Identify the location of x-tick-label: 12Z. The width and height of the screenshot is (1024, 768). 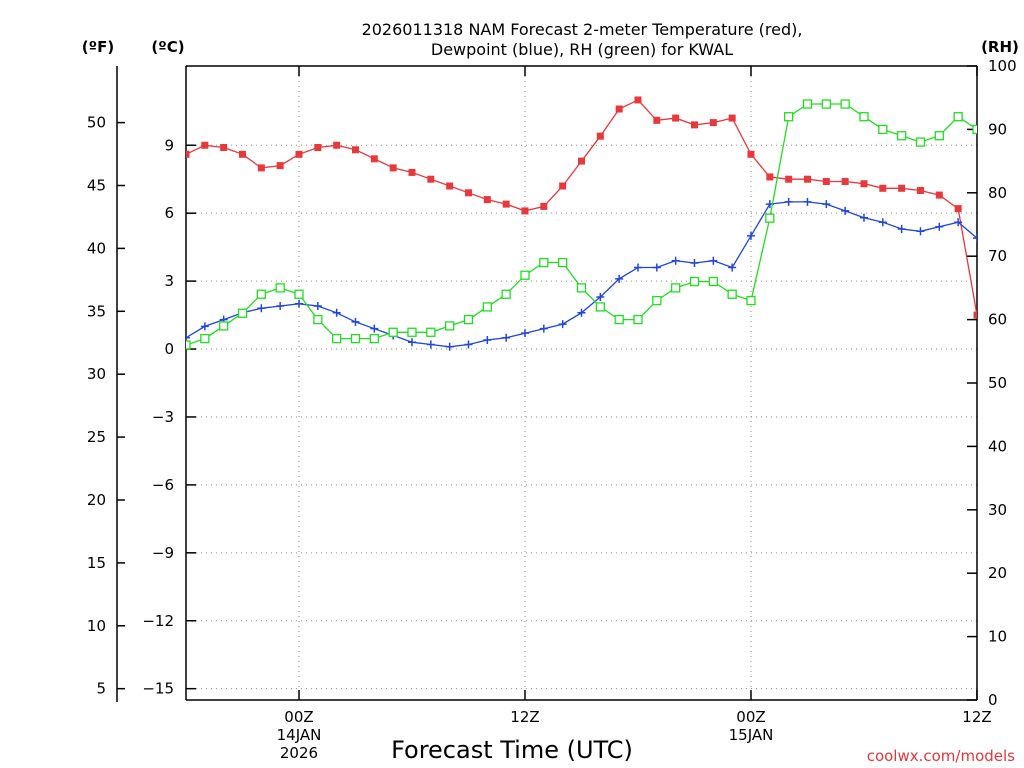
(524, 717).